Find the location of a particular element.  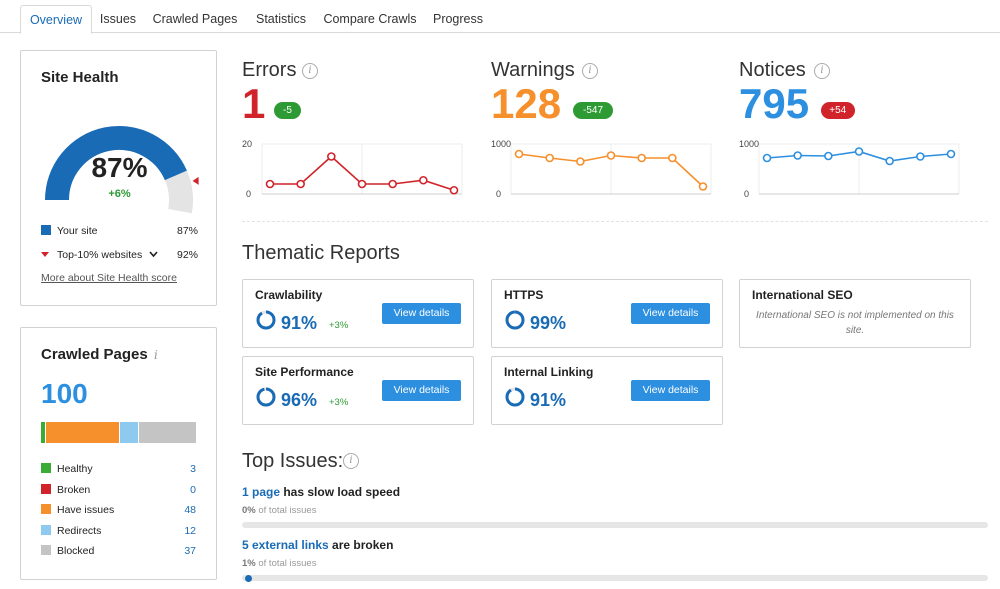

issue-link: 1 page is located at coordinates (261, 492).